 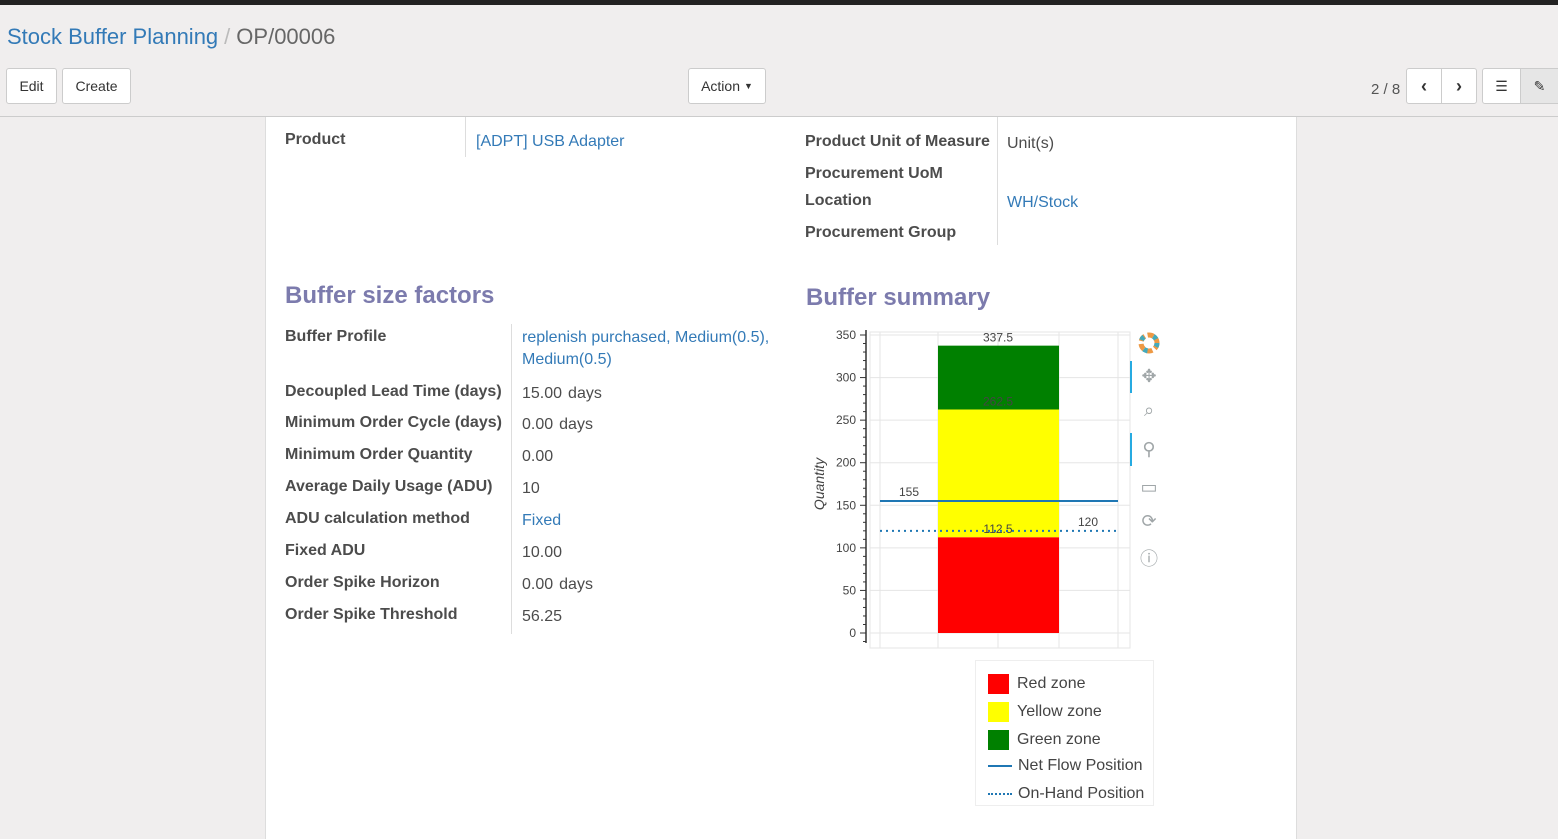 I want to click on breadcrumb-parent: Stock Buffer Planning, so click(x=113, y=36).